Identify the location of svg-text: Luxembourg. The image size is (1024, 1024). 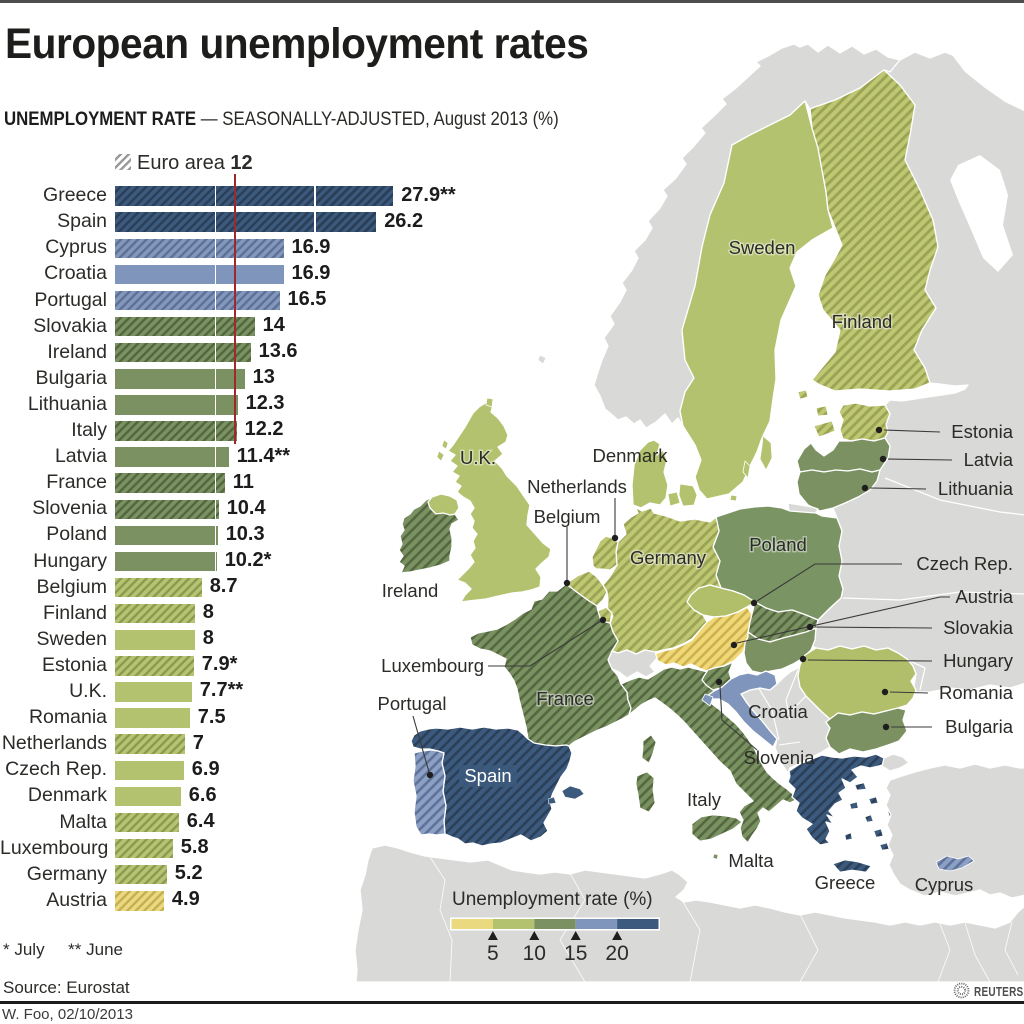
(432, 665).